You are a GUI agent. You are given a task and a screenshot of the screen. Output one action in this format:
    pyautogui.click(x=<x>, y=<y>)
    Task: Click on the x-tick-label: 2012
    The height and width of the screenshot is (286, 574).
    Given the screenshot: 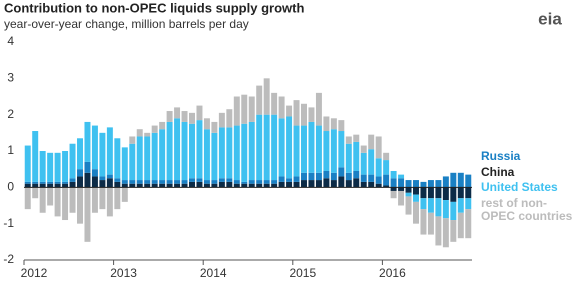 What is the action you would take?
    pyautogui.click(x=34, y=273)
    